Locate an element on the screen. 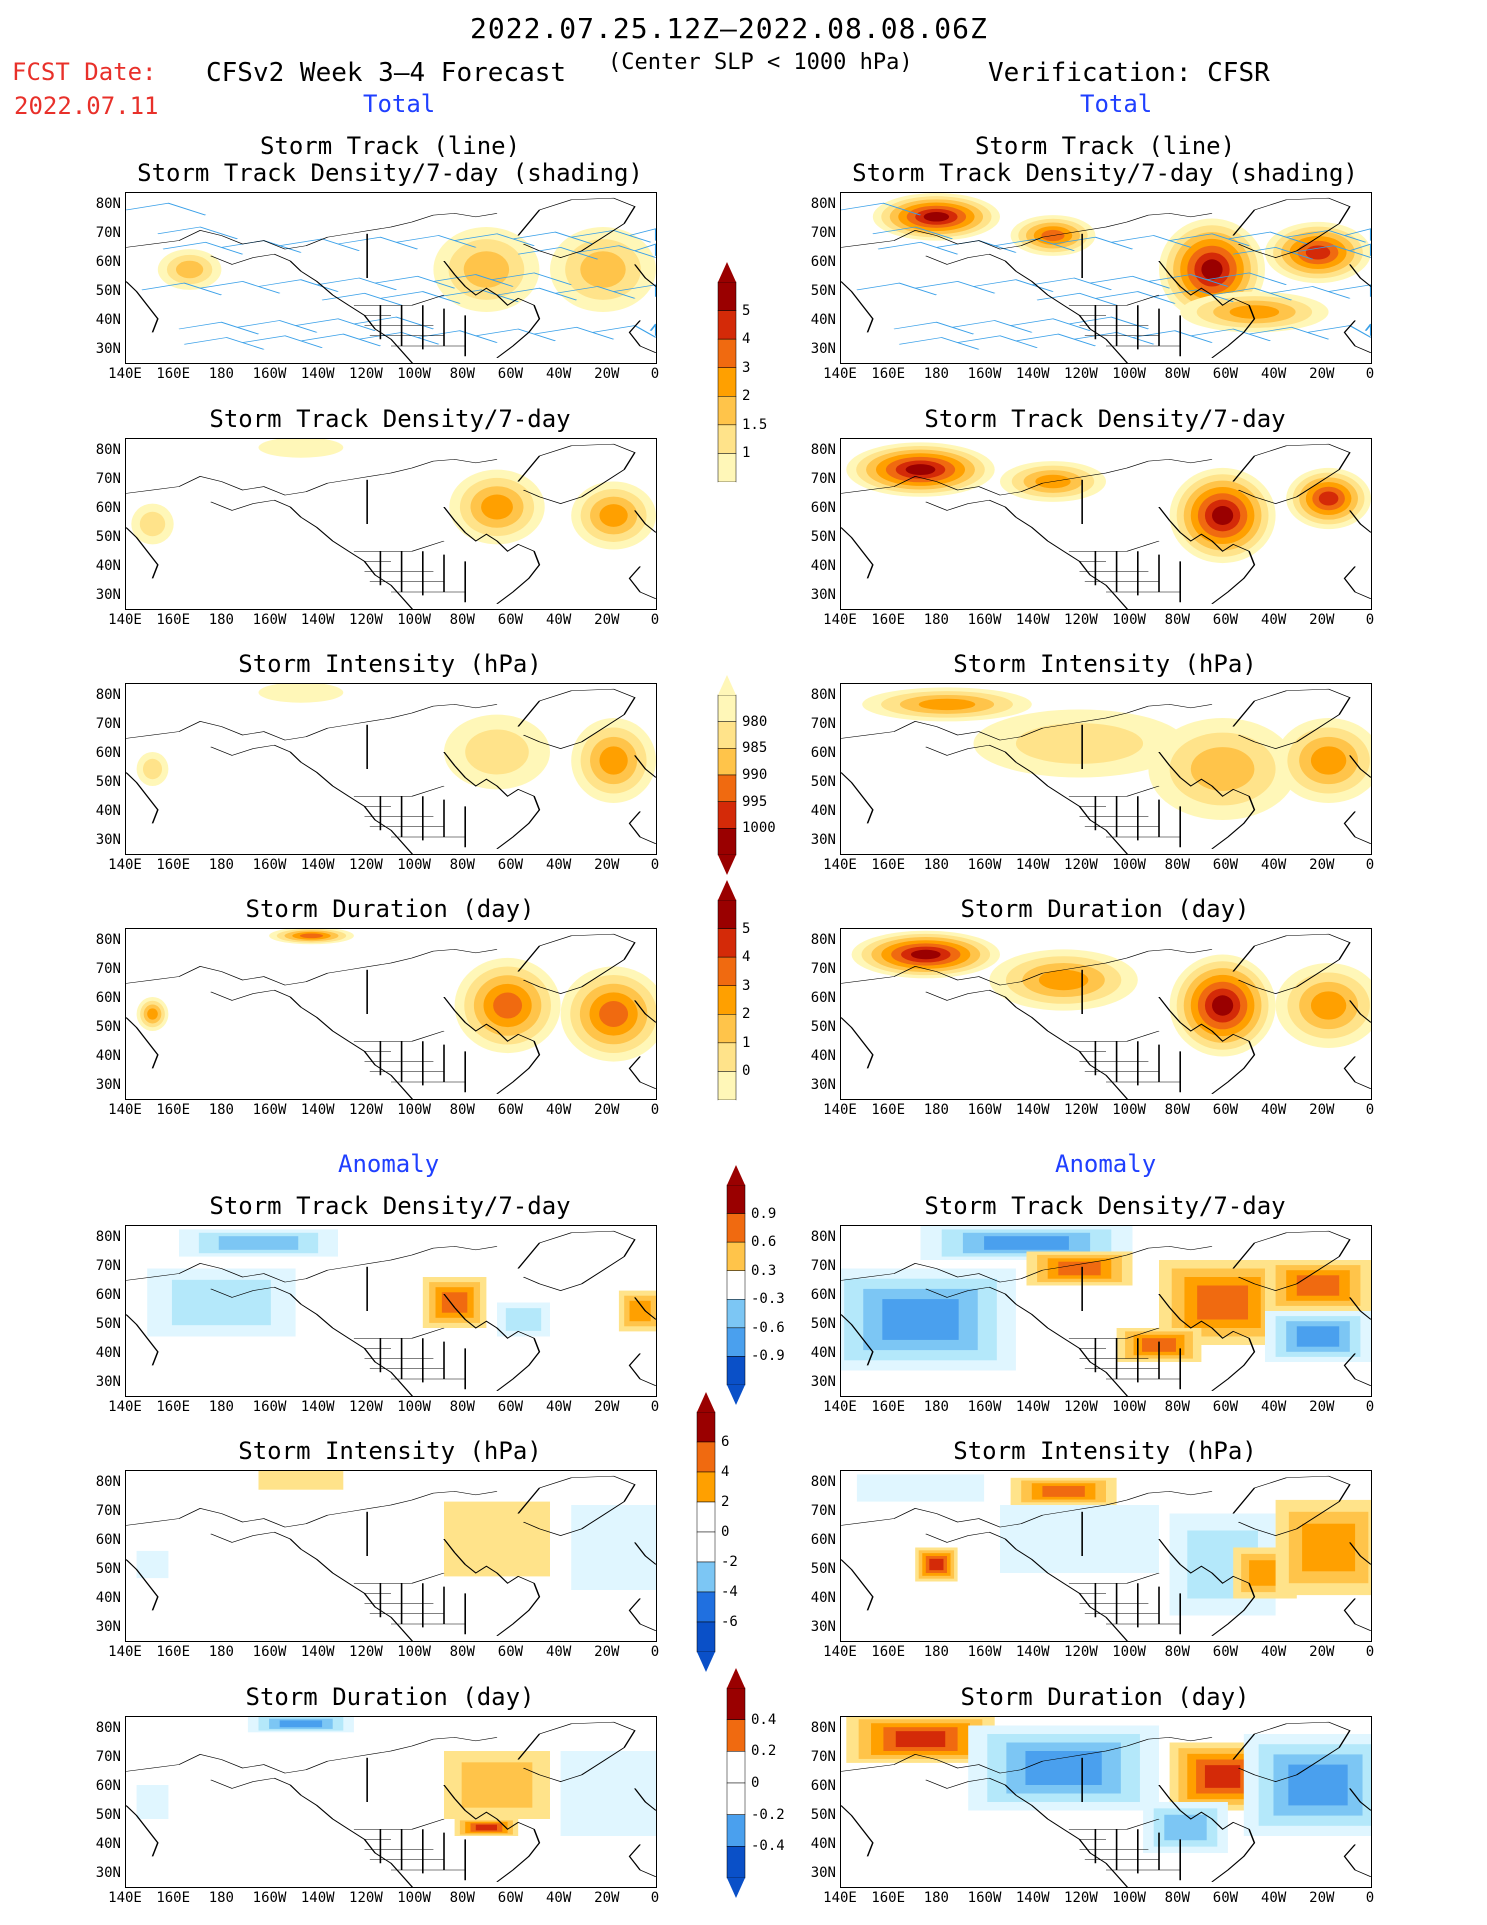  colorbar-density_total is located at coordinates (727, 382).